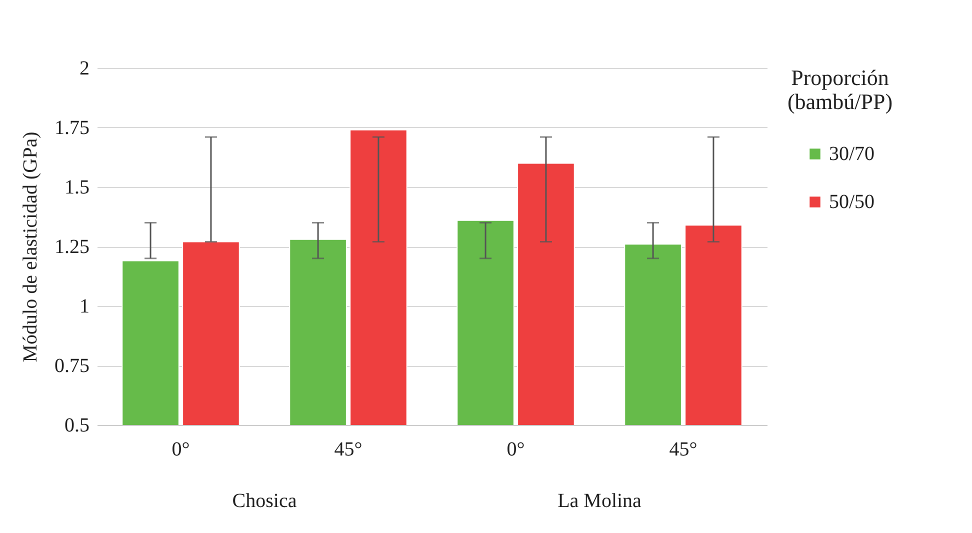 This screenshot has width=972, height=533. Describe the element at coordinates (72, 128) in the screenshot. I see `y-tick-label: 1.75` at that location.